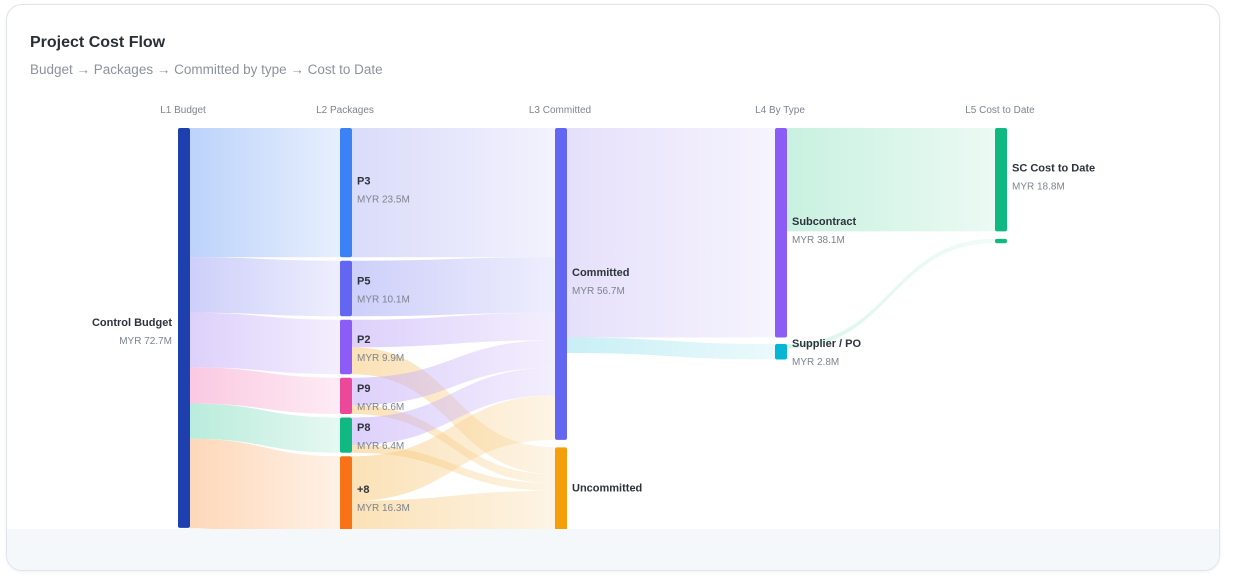  Describe the element at coordinates (671, 348) in the screenshot. I see `link-committed-supplier` at that location.